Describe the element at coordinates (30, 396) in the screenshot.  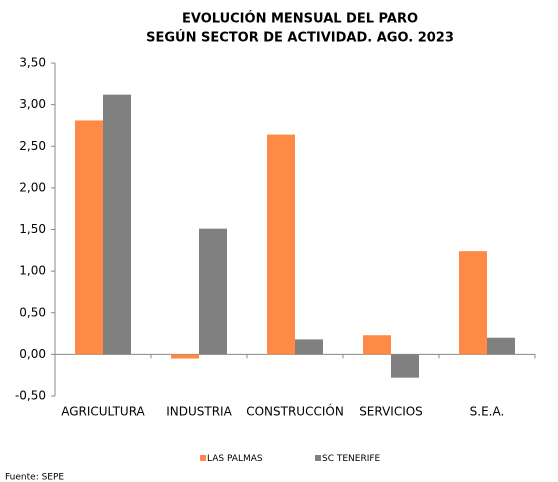
I see `y-tick-label: -0,50` at that location.